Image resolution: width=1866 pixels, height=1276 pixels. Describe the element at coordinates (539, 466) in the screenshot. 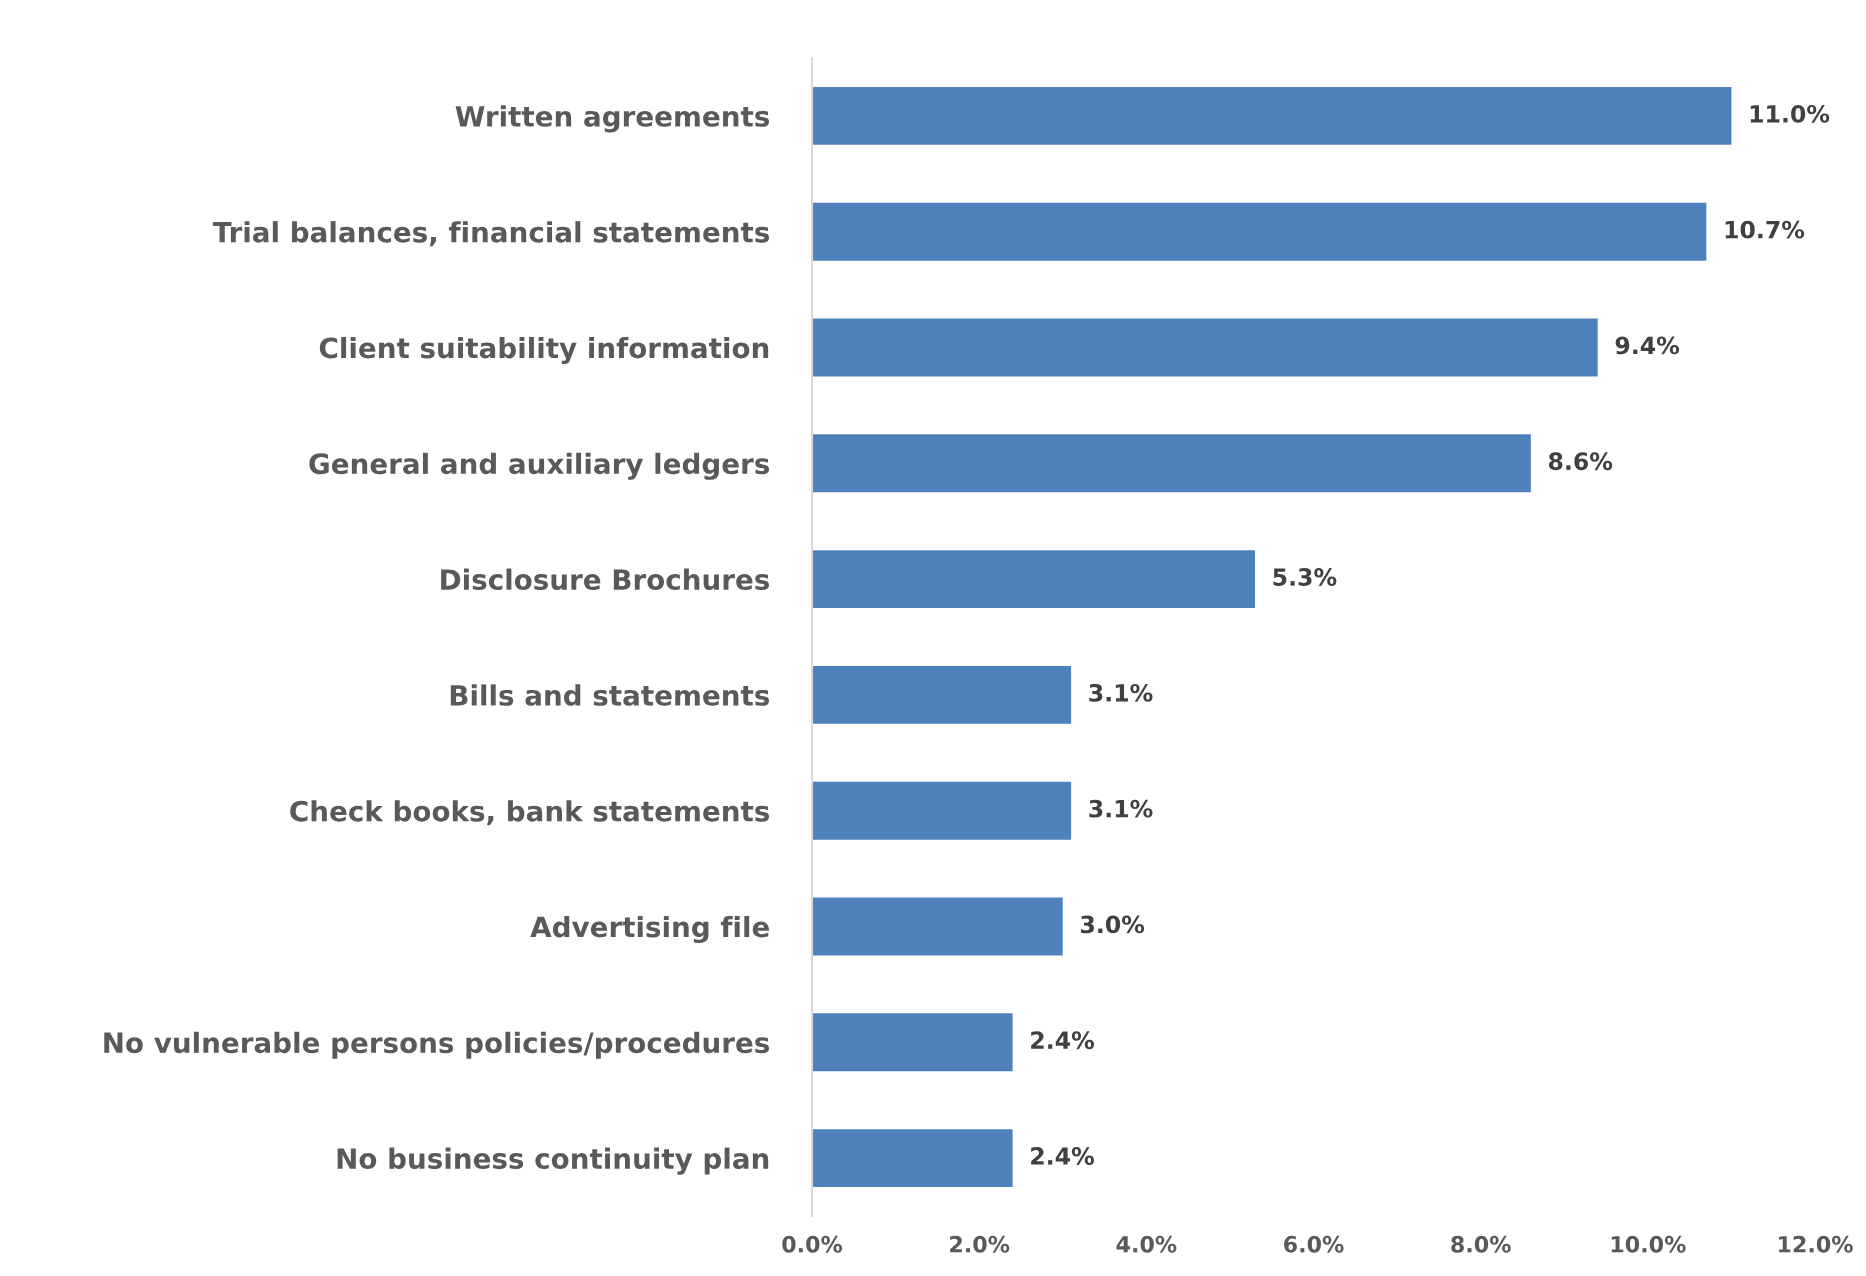

I see `y-tick-label: General and auxiliary ledgers` at that location.